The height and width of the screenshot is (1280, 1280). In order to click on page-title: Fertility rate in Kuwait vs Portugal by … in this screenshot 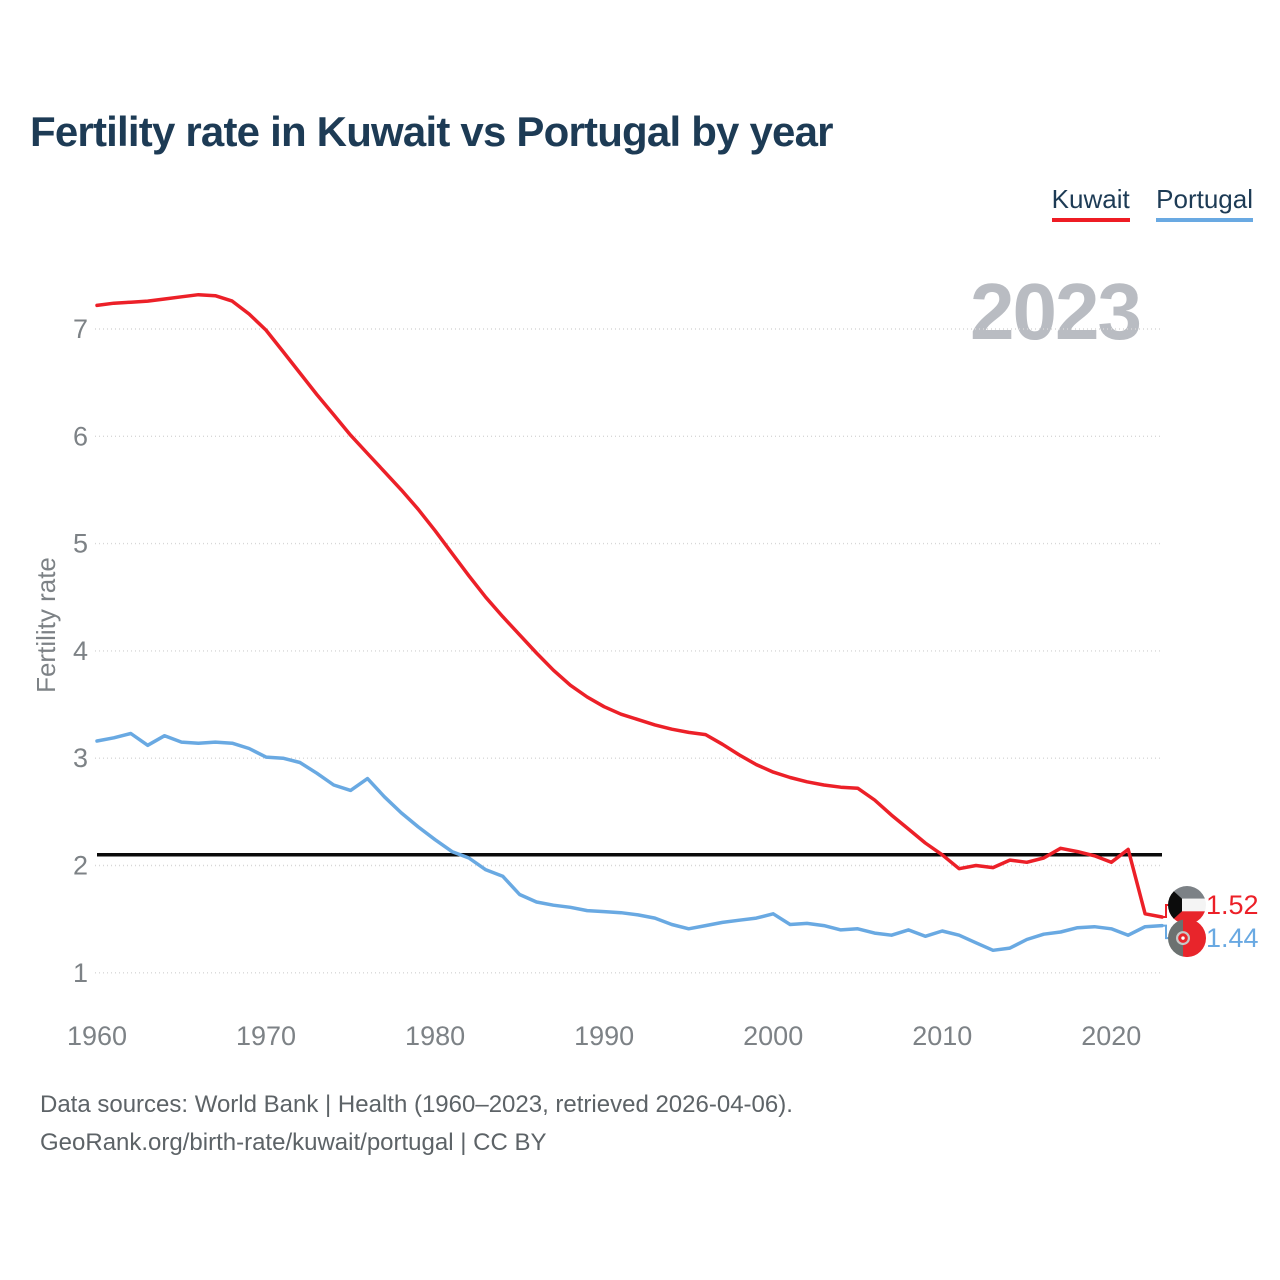, I will do `click(432, 131)`.